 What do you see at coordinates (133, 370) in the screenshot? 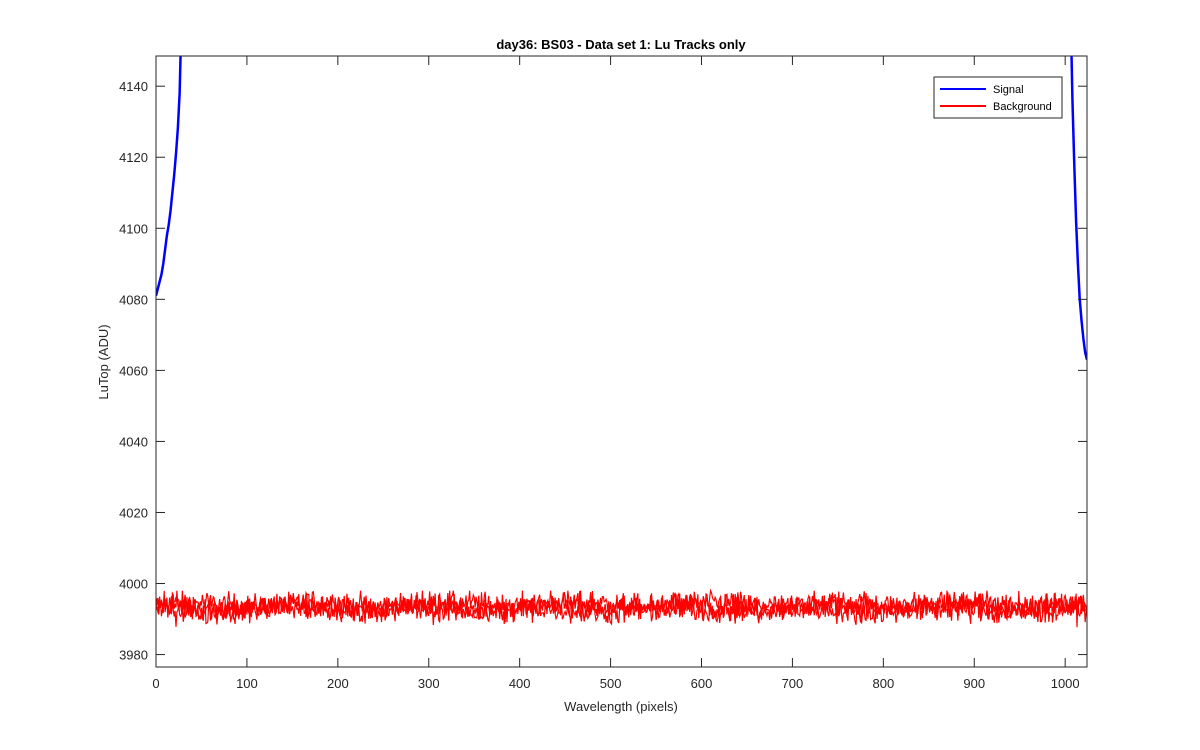
I see `y-tick-label: 4060` at bounding box center [133, 370].